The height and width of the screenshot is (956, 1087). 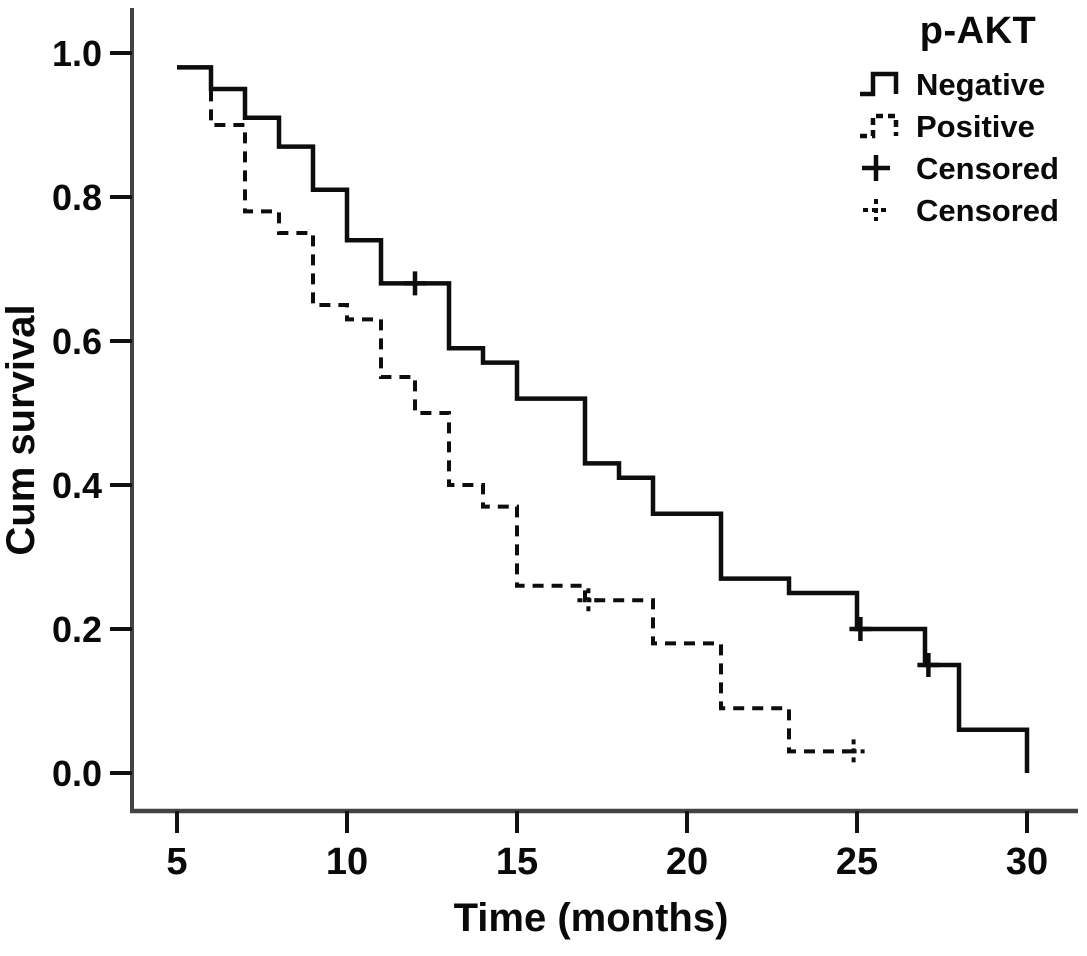 What do you see at coordinates (77, 197) in the screenshot?
I see `y-tick-label: 0.8` at bounding box center [77, 197].